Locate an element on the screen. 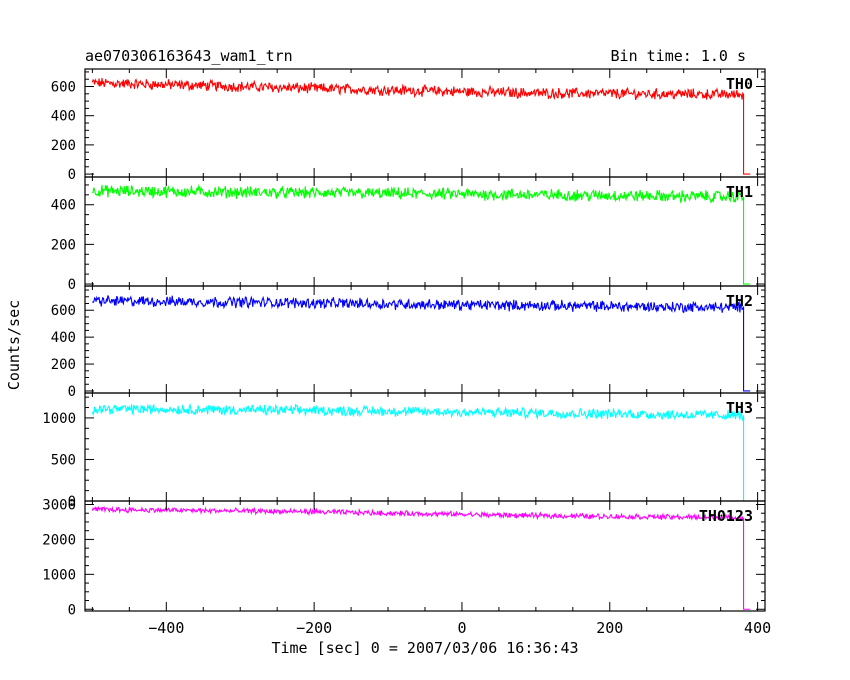  x-tick-label: 400 is located at coordinates (757, 628).